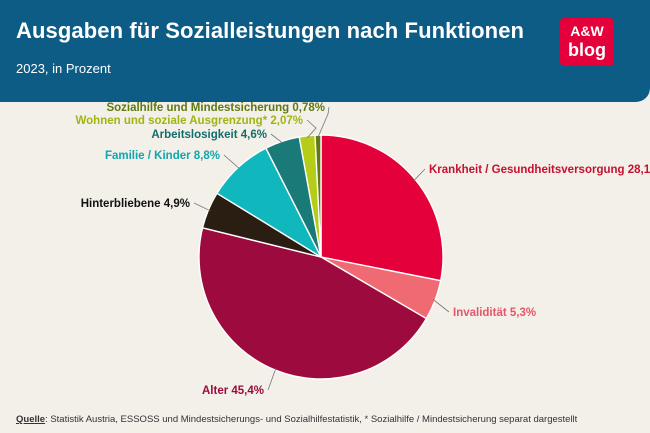  I want to click on leader-line-wohnen-und-soziale-ausgrenzung, so click(311, 129).